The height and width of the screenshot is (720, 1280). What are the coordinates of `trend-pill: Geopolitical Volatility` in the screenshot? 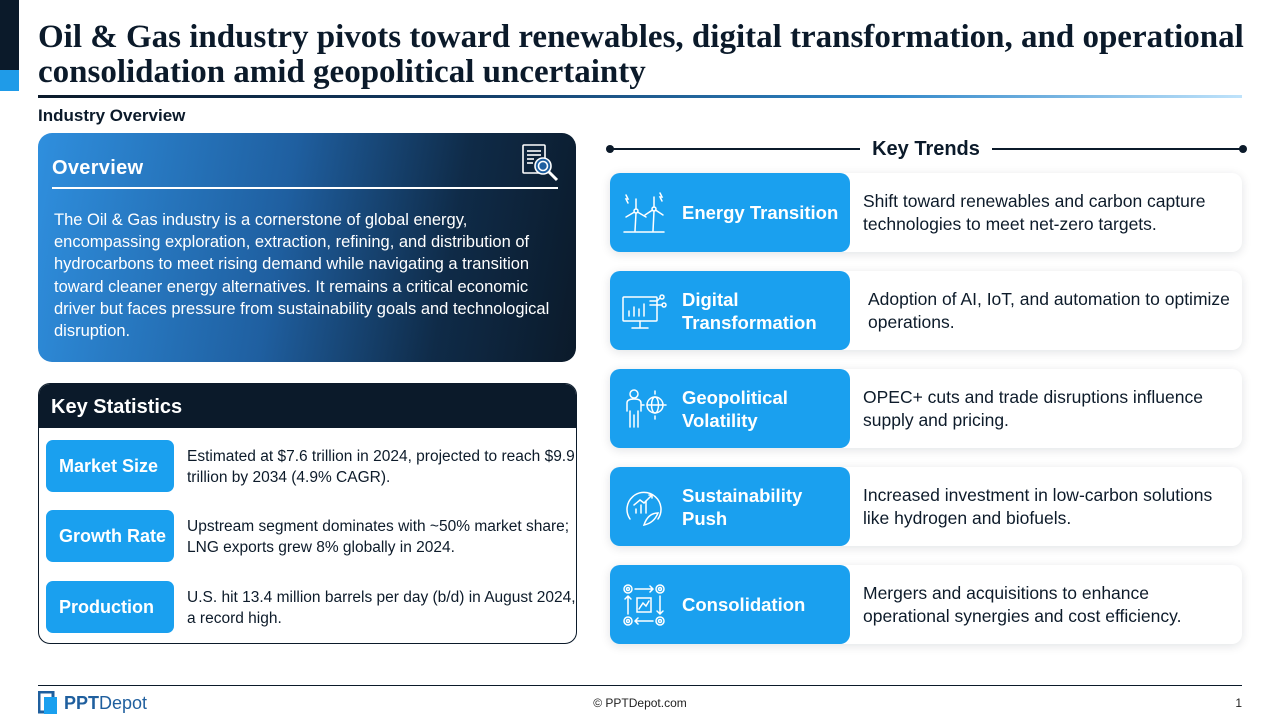 It's located at (730, 408).